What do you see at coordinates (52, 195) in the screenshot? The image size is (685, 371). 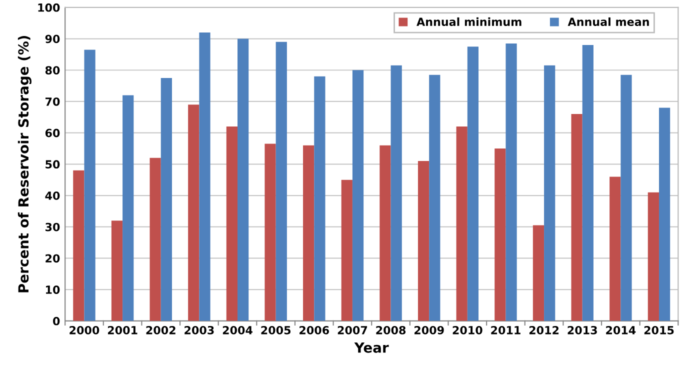 I see `y-tick-label: 40` at bounding box center [52, 195].